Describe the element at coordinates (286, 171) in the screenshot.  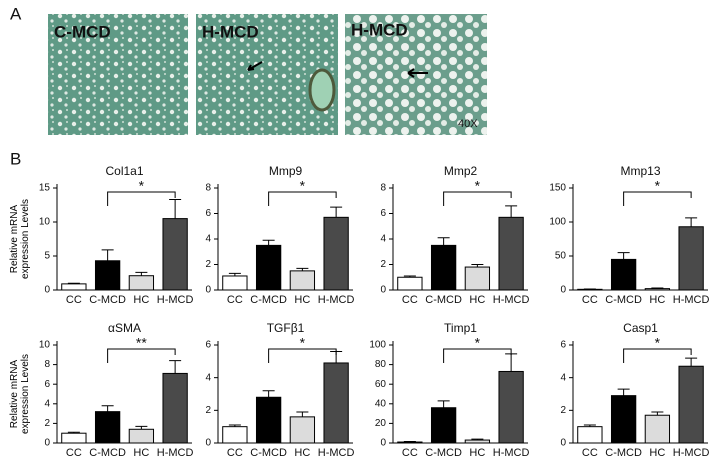
I see `chart-title: Mmp9` at that location.